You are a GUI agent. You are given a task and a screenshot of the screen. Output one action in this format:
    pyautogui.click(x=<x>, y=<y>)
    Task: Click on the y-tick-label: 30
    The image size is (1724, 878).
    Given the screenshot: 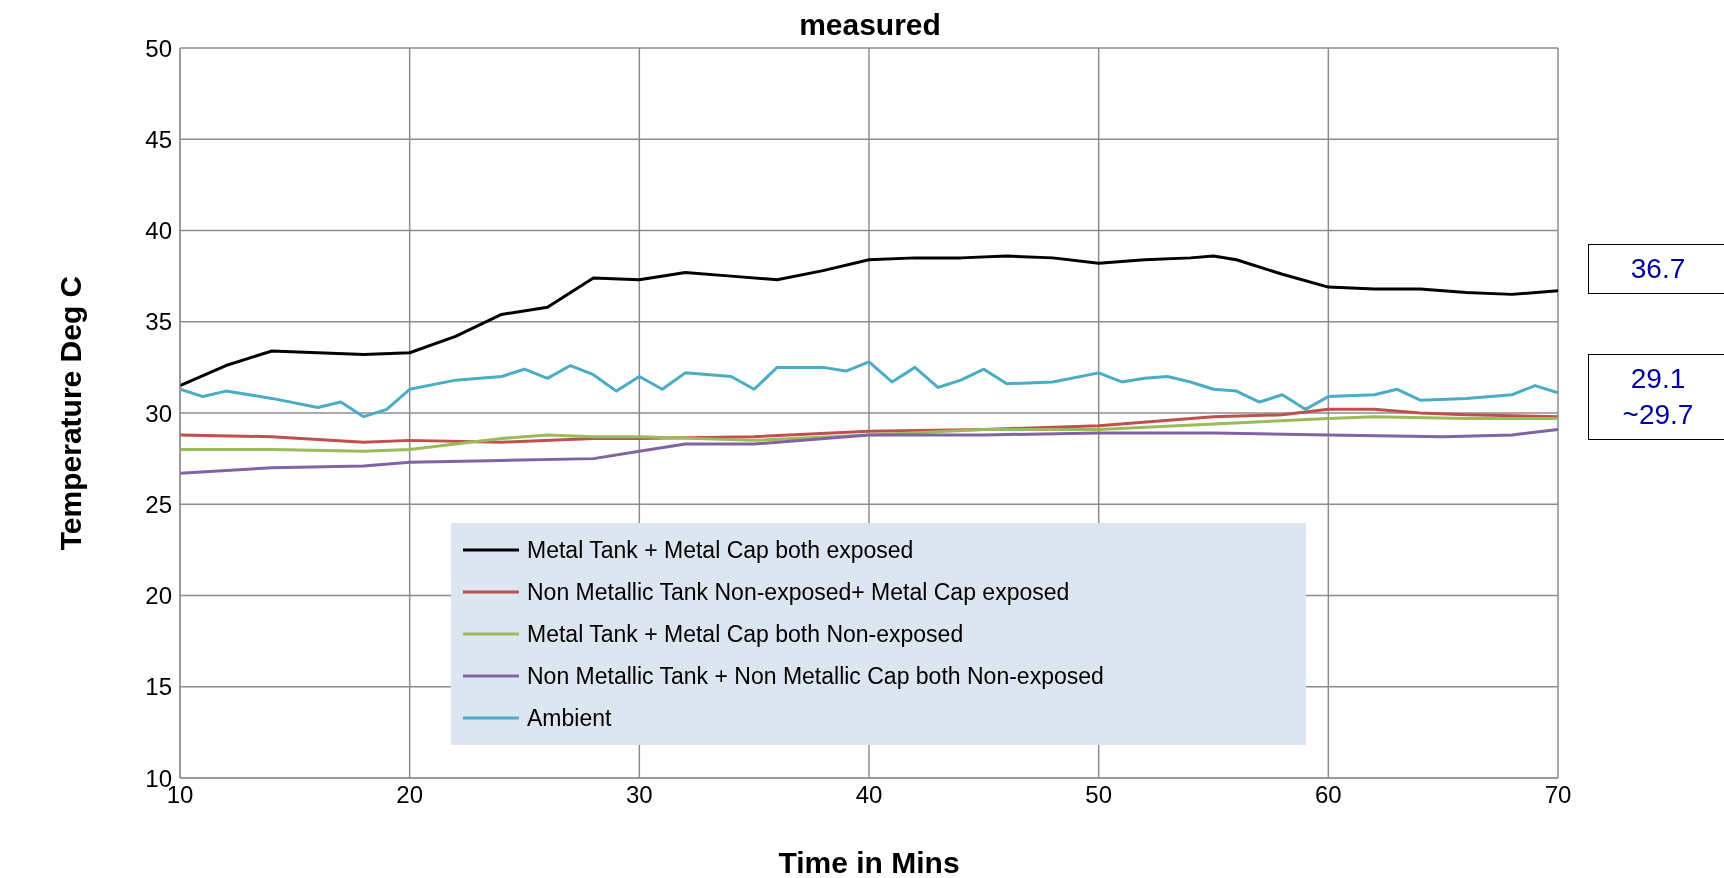 What is the action you would take?
    pyautogui.click(x=158, y=413)
    